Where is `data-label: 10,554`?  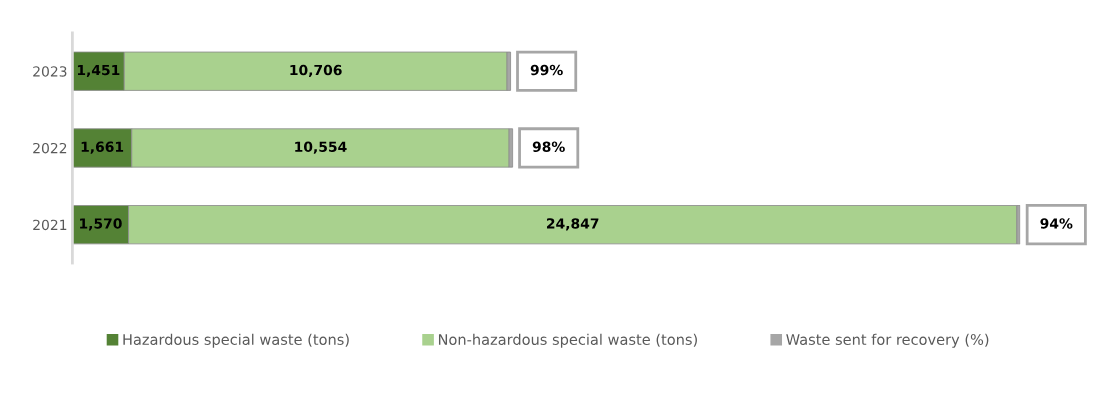 data-label: 10,554 is located at coordinates (321, 147).